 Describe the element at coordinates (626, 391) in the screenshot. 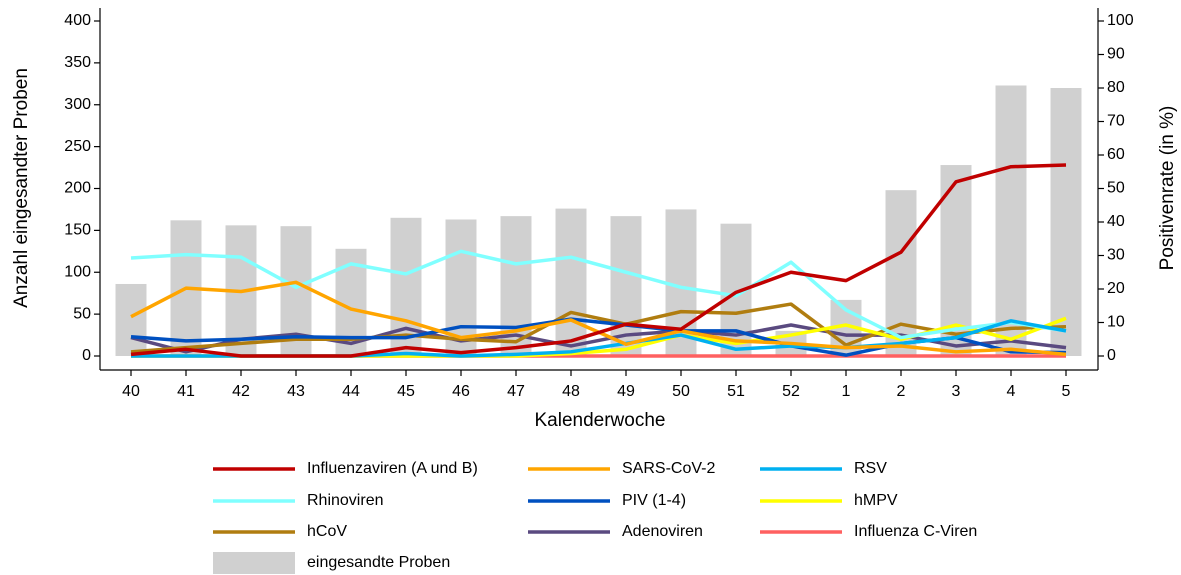

I see `x-tick-label: 49` at that location.